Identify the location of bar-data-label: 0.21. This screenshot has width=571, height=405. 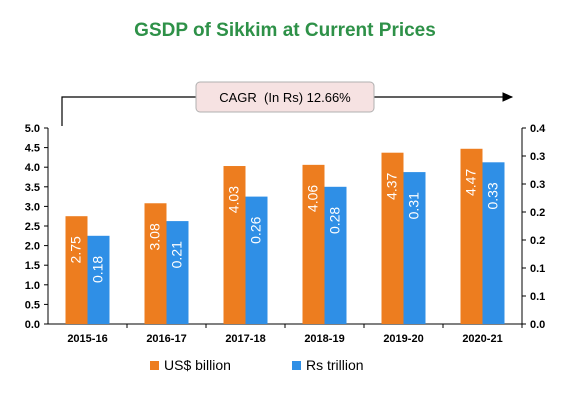
(177, 254).